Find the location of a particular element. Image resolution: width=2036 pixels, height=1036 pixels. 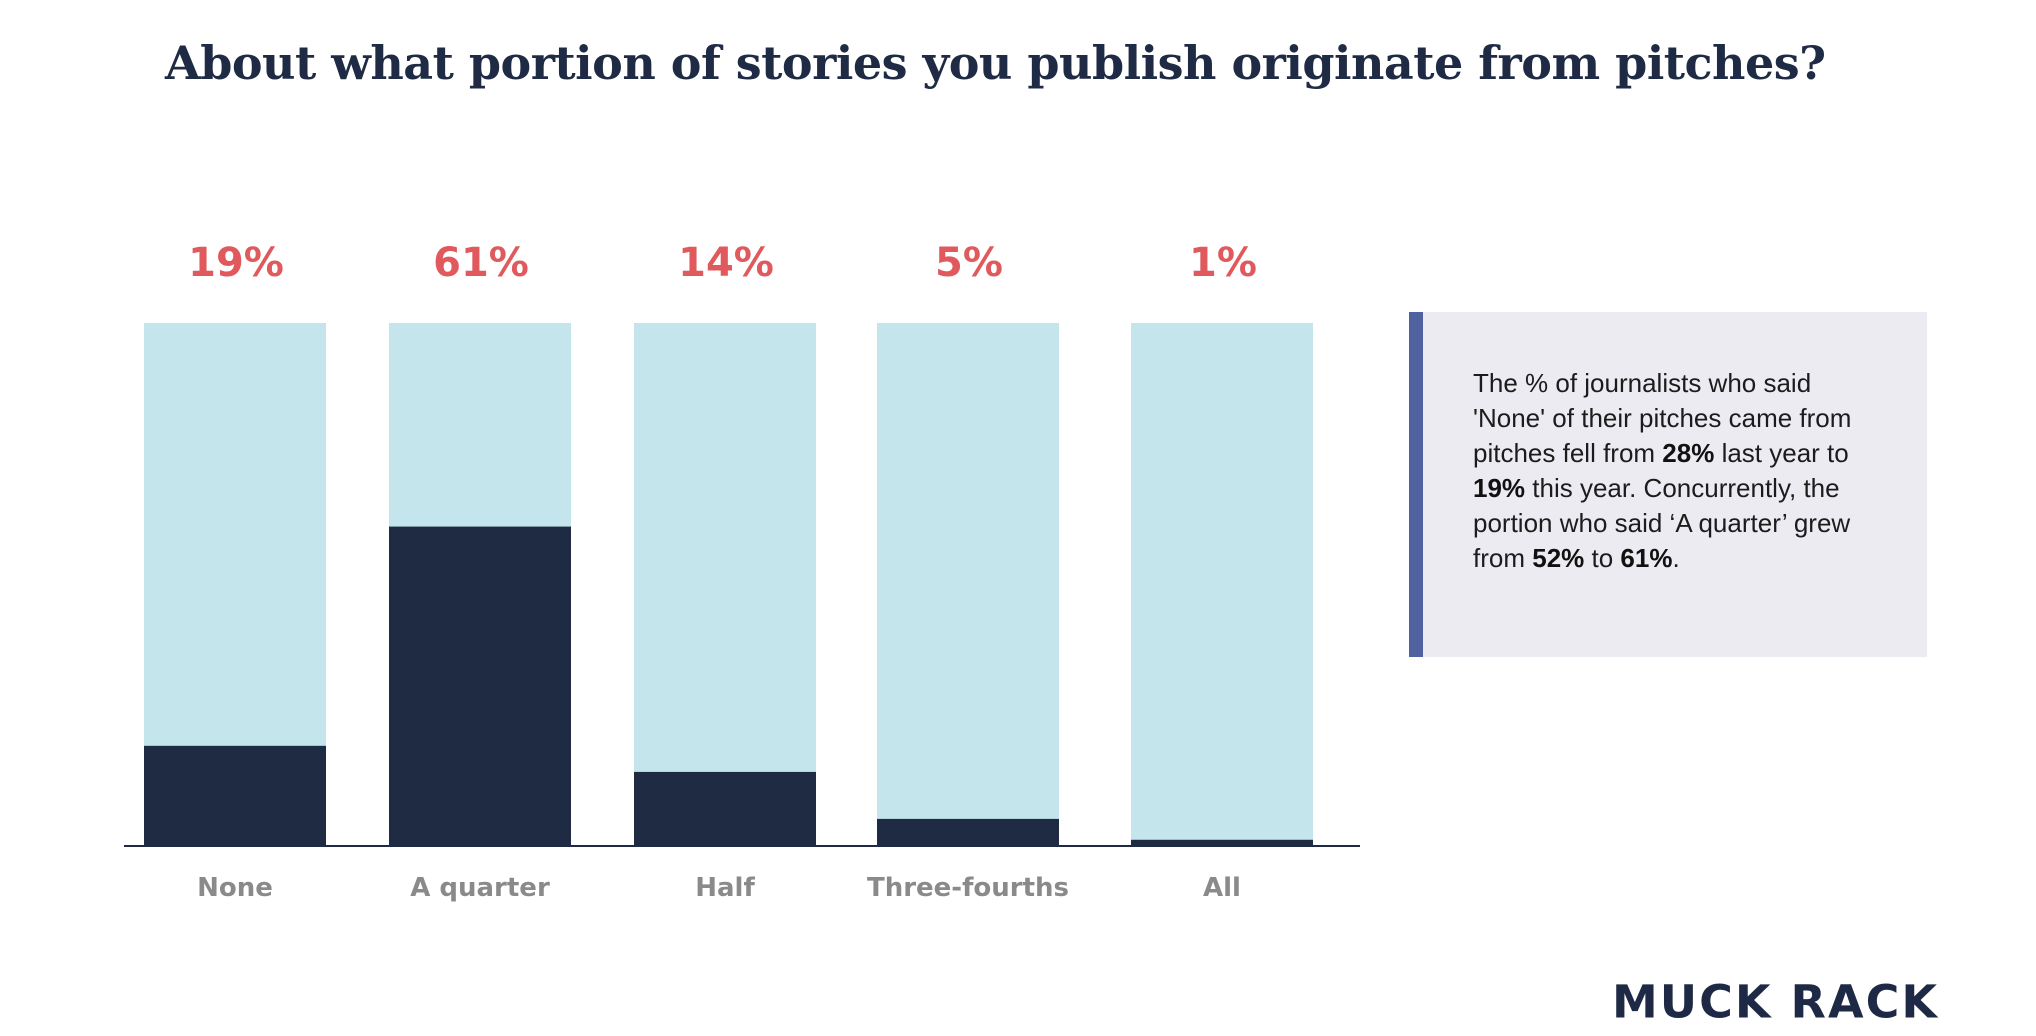

callout-highlight: 61% is located at coordinates (1646, 558).